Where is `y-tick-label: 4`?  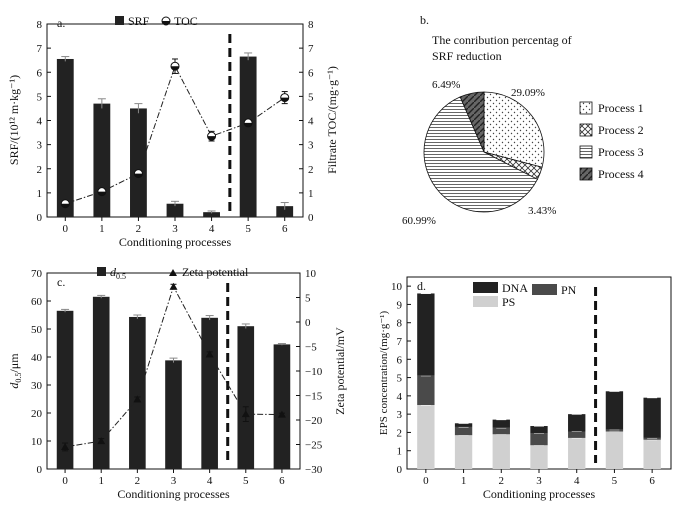
y-tick-label: 4 is located at coordinates (40, 122).